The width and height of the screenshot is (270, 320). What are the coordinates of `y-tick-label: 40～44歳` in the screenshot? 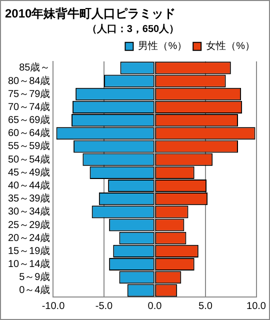 It's located at (29, 185).